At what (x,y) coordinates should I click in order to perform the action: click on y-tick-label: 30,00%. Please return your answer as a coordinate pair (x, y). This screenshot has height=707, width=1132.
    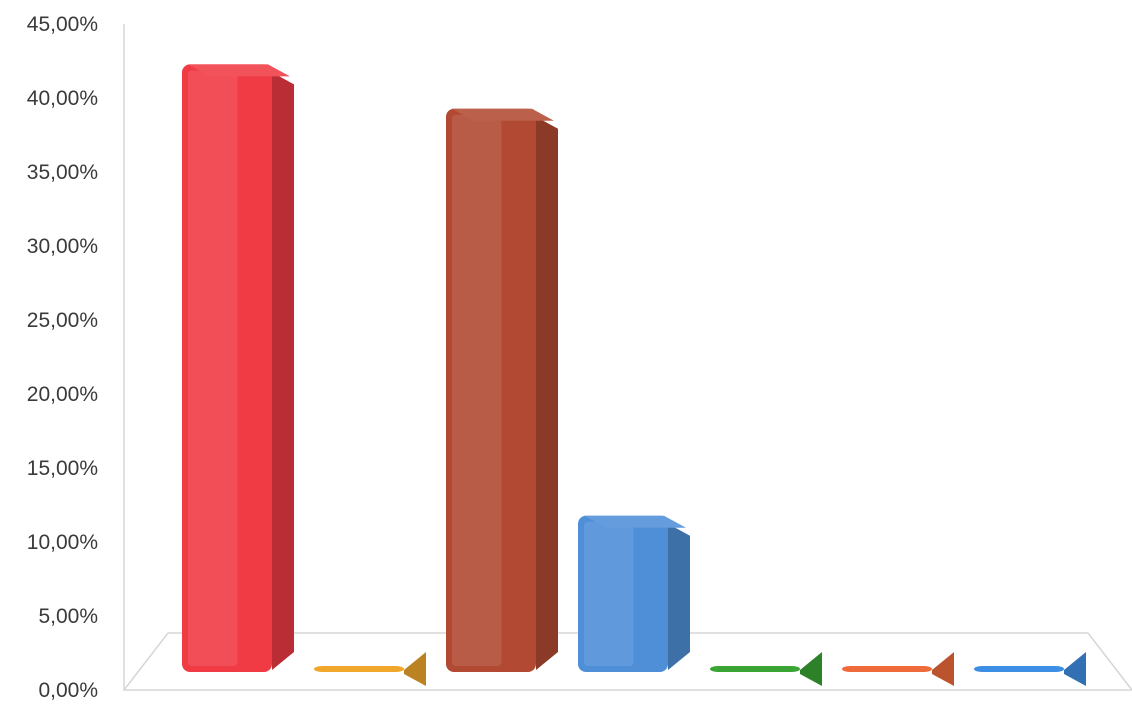
    Looking at the image, I should click on (62, 246).